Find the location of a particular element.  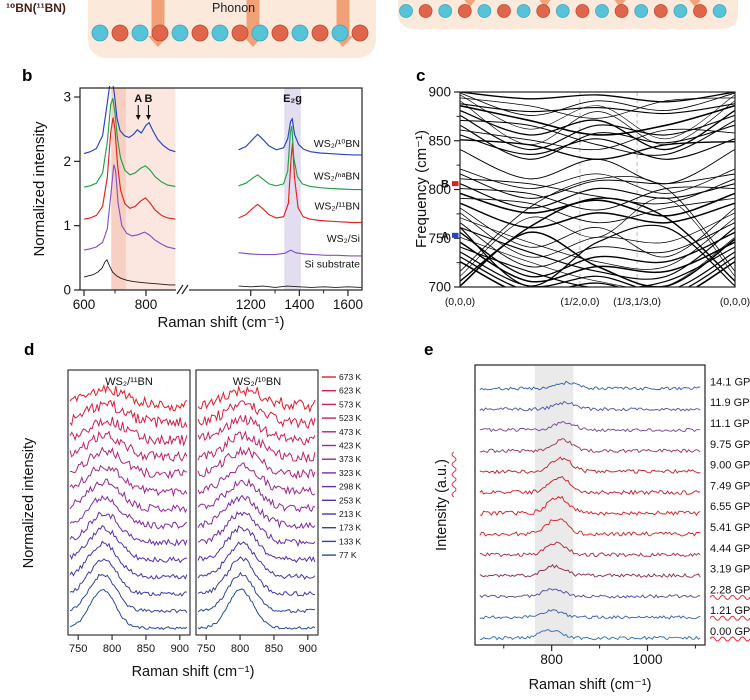

panel-e-letter: e is located at coordinates (429, 349).